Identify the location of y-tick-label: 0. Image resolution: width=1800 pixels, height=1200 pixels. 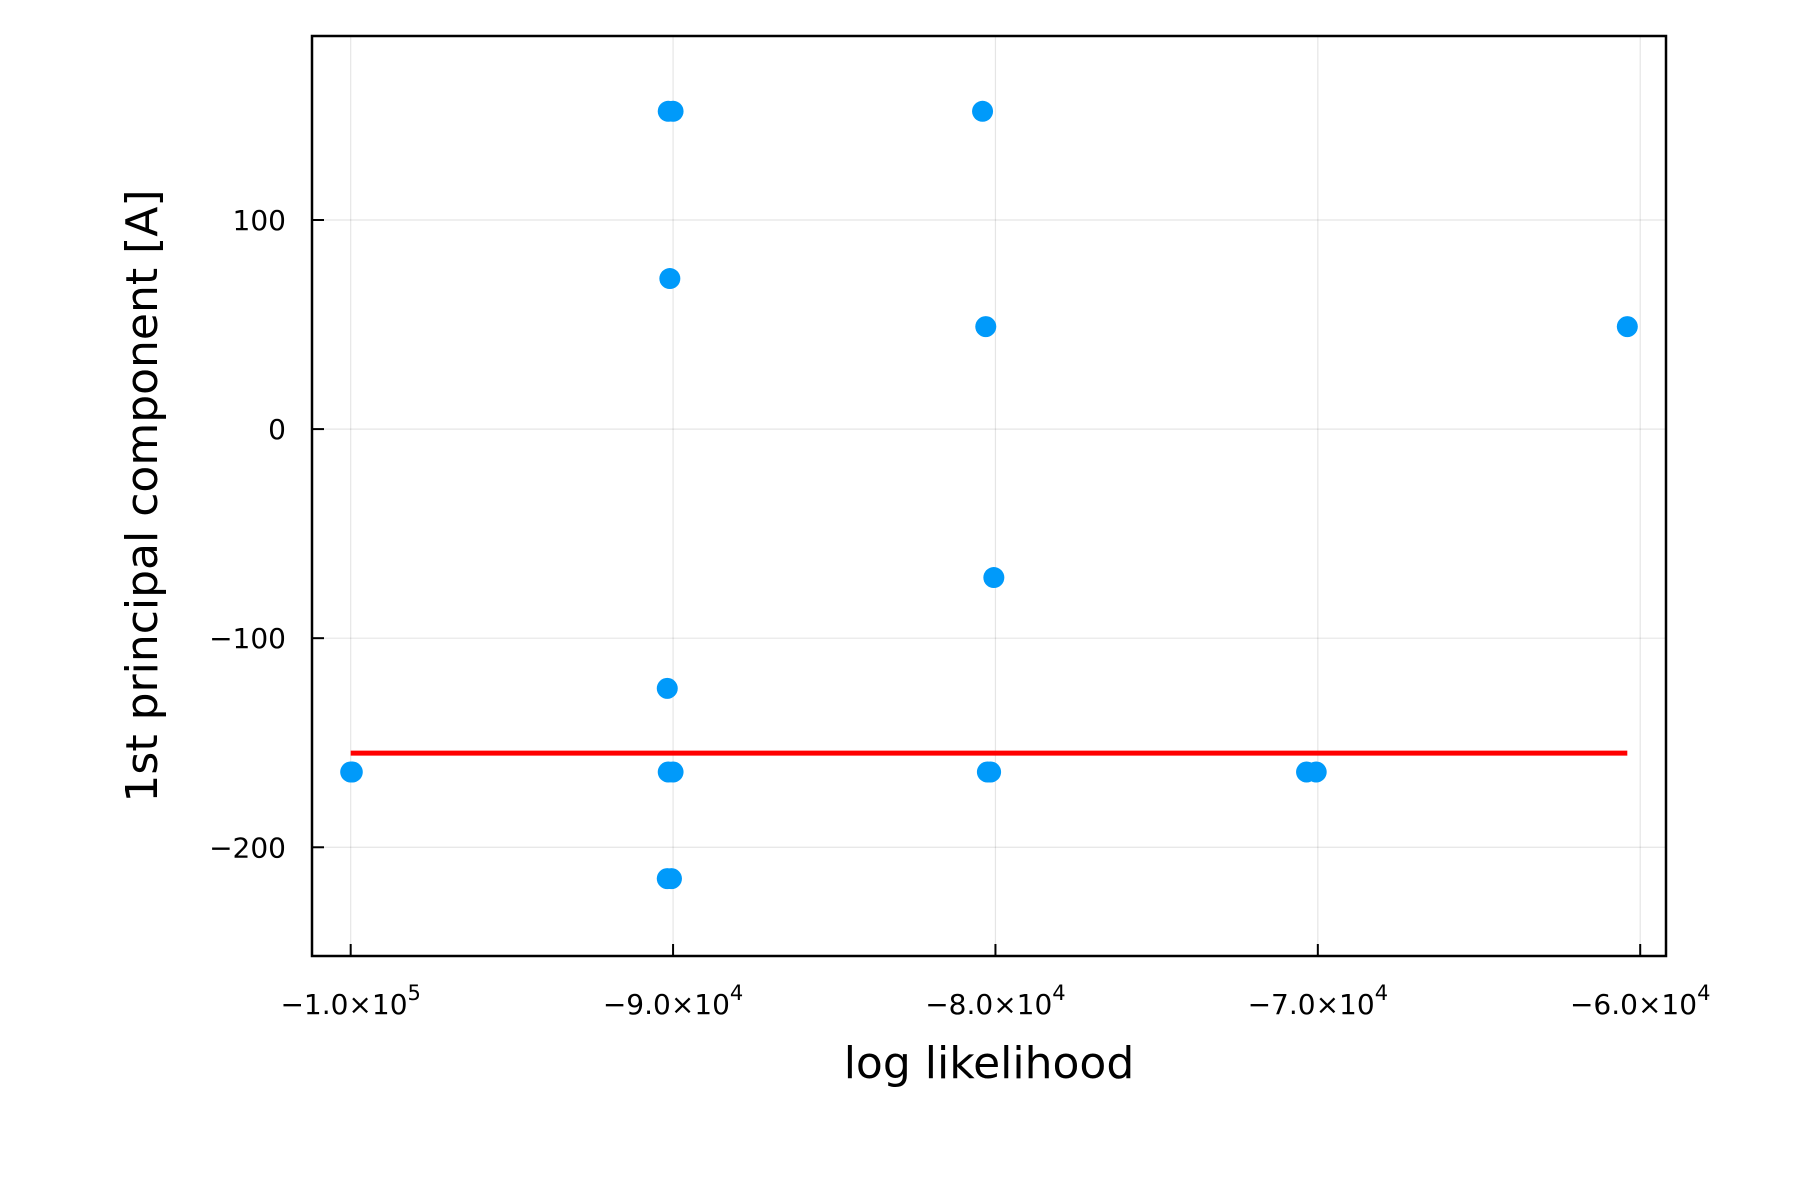
(277, 429).